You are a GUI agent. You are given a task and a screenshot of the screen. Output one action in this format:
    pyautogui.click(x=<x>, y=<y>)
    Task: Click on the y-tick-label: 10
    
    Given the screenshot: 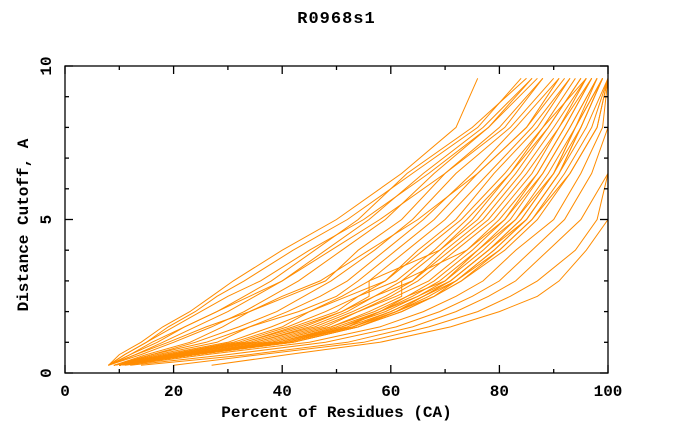 What is the action you would take?
    pyautogui.click(x=47, y=65)
    